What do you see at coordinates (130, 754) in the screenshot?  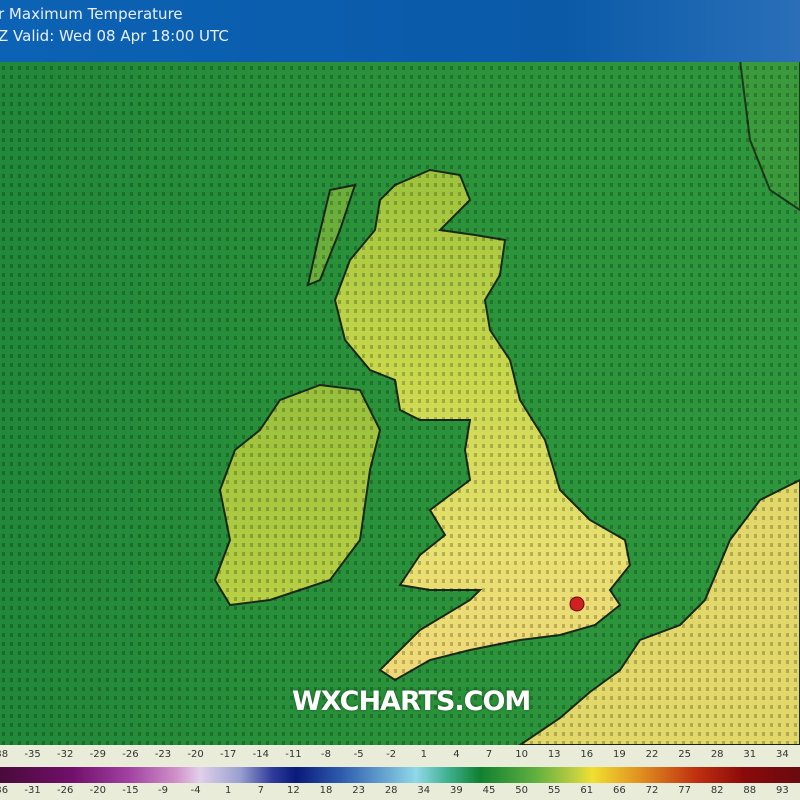 I see `celsius-label: -26` at bounding box center [130, 754].